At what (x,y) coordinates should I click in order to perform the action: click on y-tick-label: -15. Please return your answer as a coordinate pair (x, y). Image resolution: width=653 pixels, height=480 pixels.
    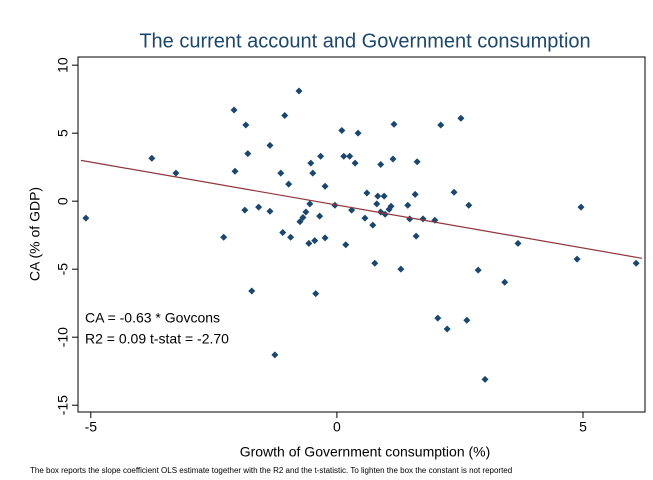
    Looking at the image, I should click on (63, 405).